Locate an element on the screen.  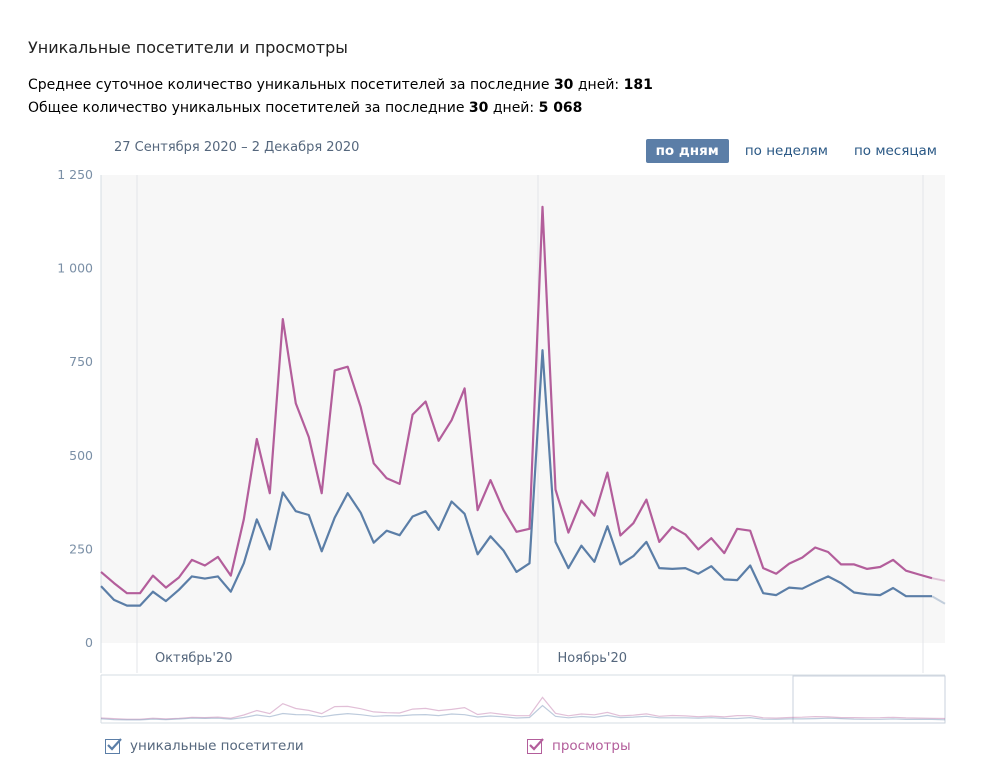
legend-item-views: просмотры is located at coordinates (579, 745).